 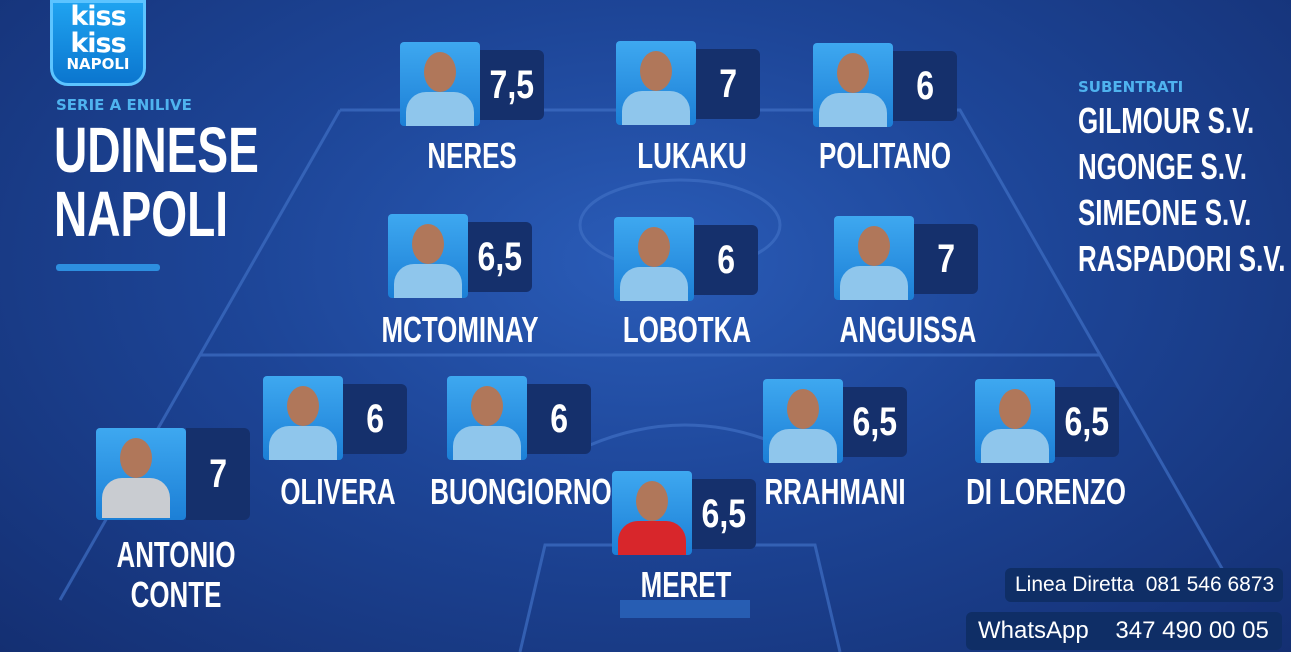 What do you see at coordinates (1166, 120) in the screenshot?
I see `substitute-item: GILMOUR S.V.` at bounding box center [1166, 120].